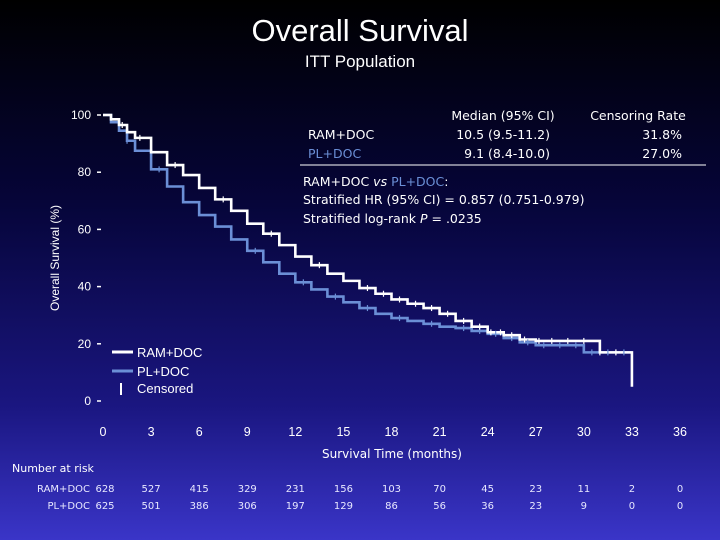 The height and width of the screenshot is (540, 720). What do you see at coordinates (334, 153) in the screenshot?
I see `stats-arm-pl: PL+DOC` at bounding box center [334, 153].